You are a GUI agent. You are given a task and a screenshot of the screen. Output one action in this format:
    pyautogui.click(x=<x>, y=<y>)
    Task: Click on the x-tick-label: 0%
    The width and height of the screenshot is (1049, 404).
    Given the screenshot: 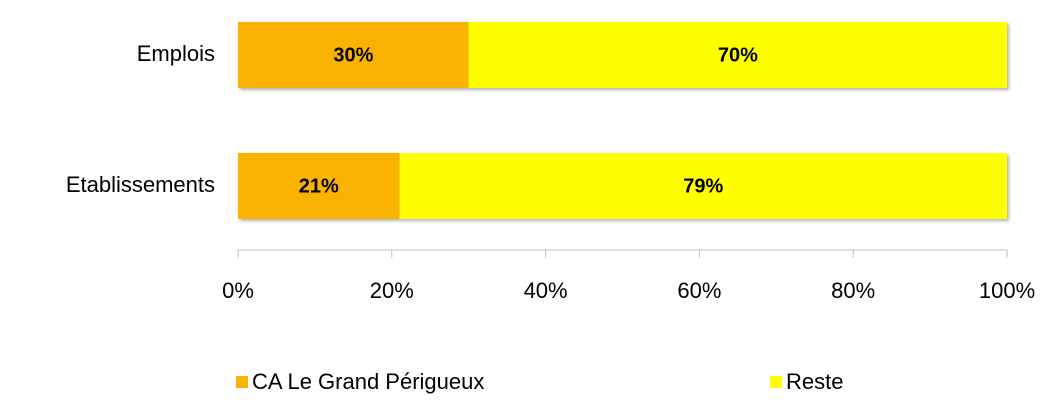 What is the action you would take?
    pyautogui.click(x=238, y=290)
    